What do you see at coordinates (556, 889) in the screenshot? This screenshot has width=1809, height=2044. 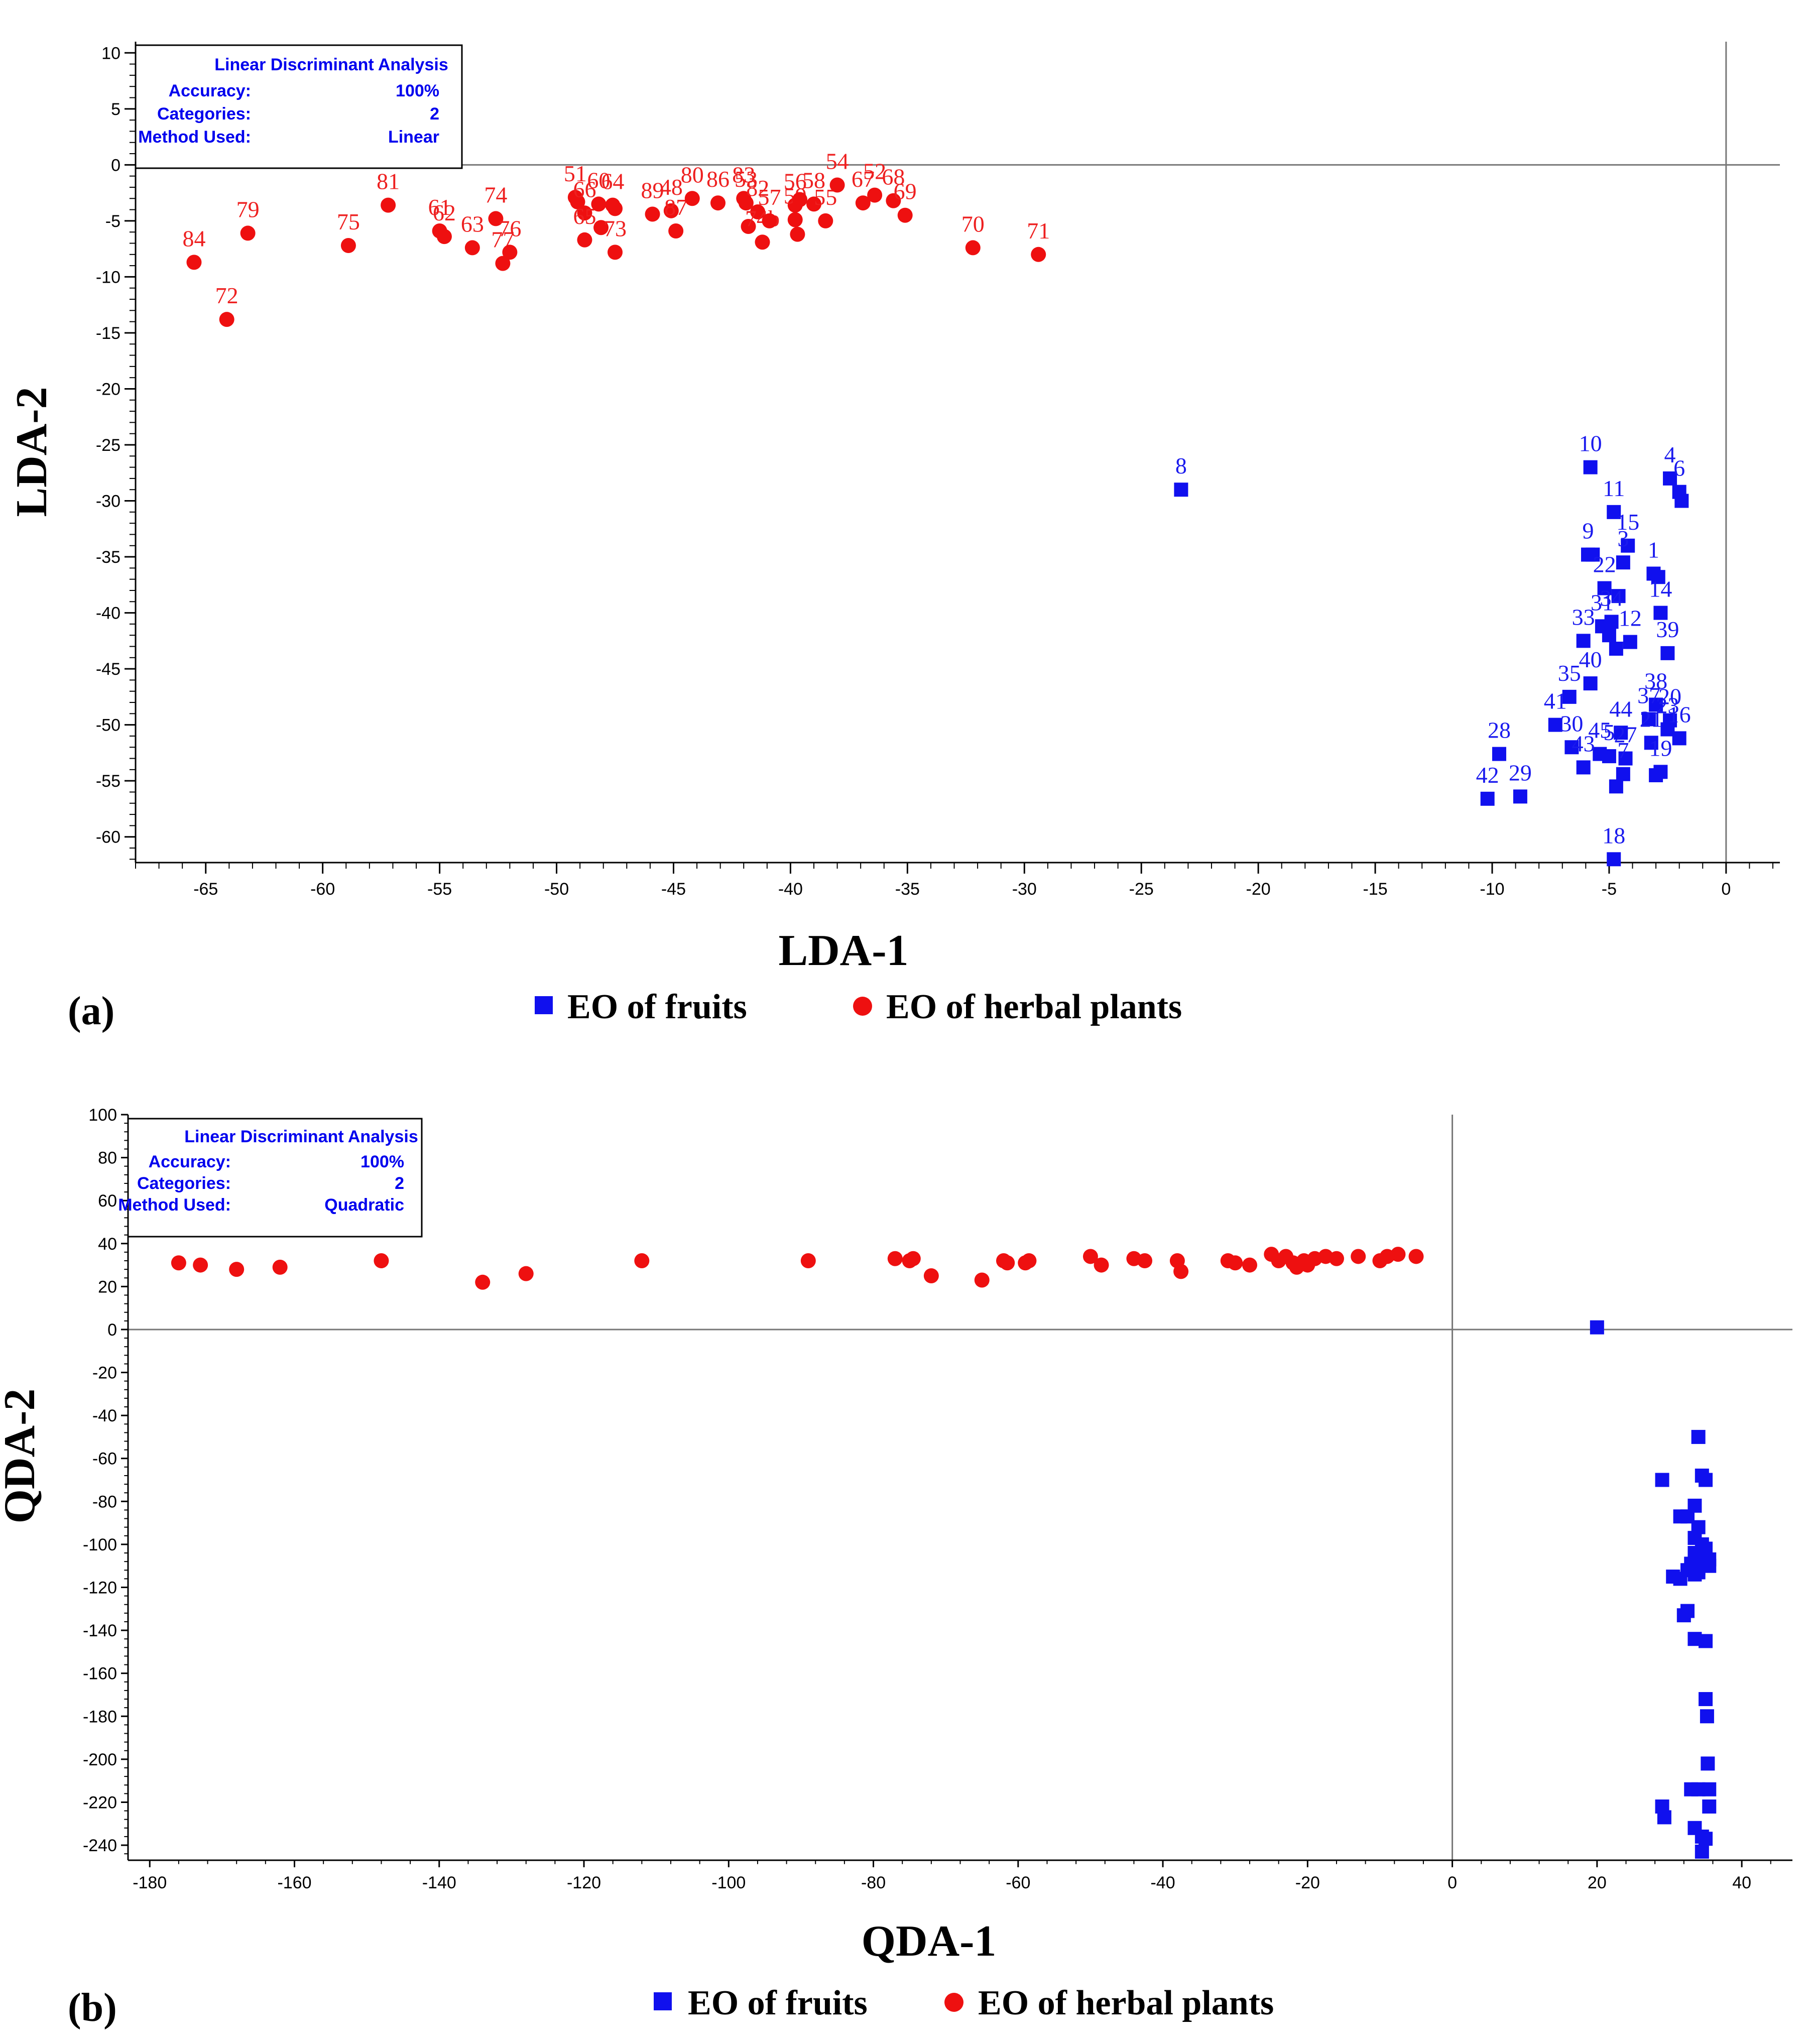 I see `panel-a-x-tick-label: -50` at bounding box center [556, 889].